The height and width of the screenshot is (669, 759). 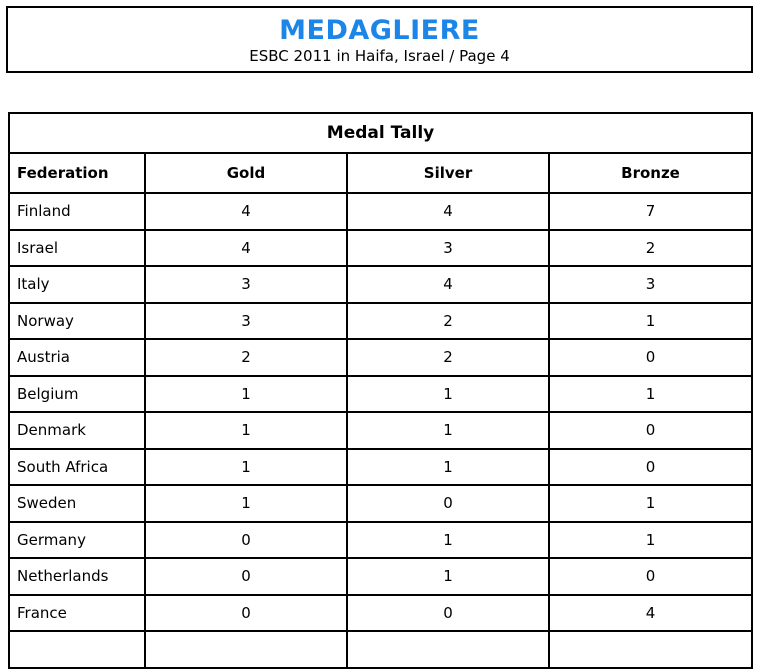 I want to click on table-row: Belgium 1 1 1, so click(x=381, y=393).